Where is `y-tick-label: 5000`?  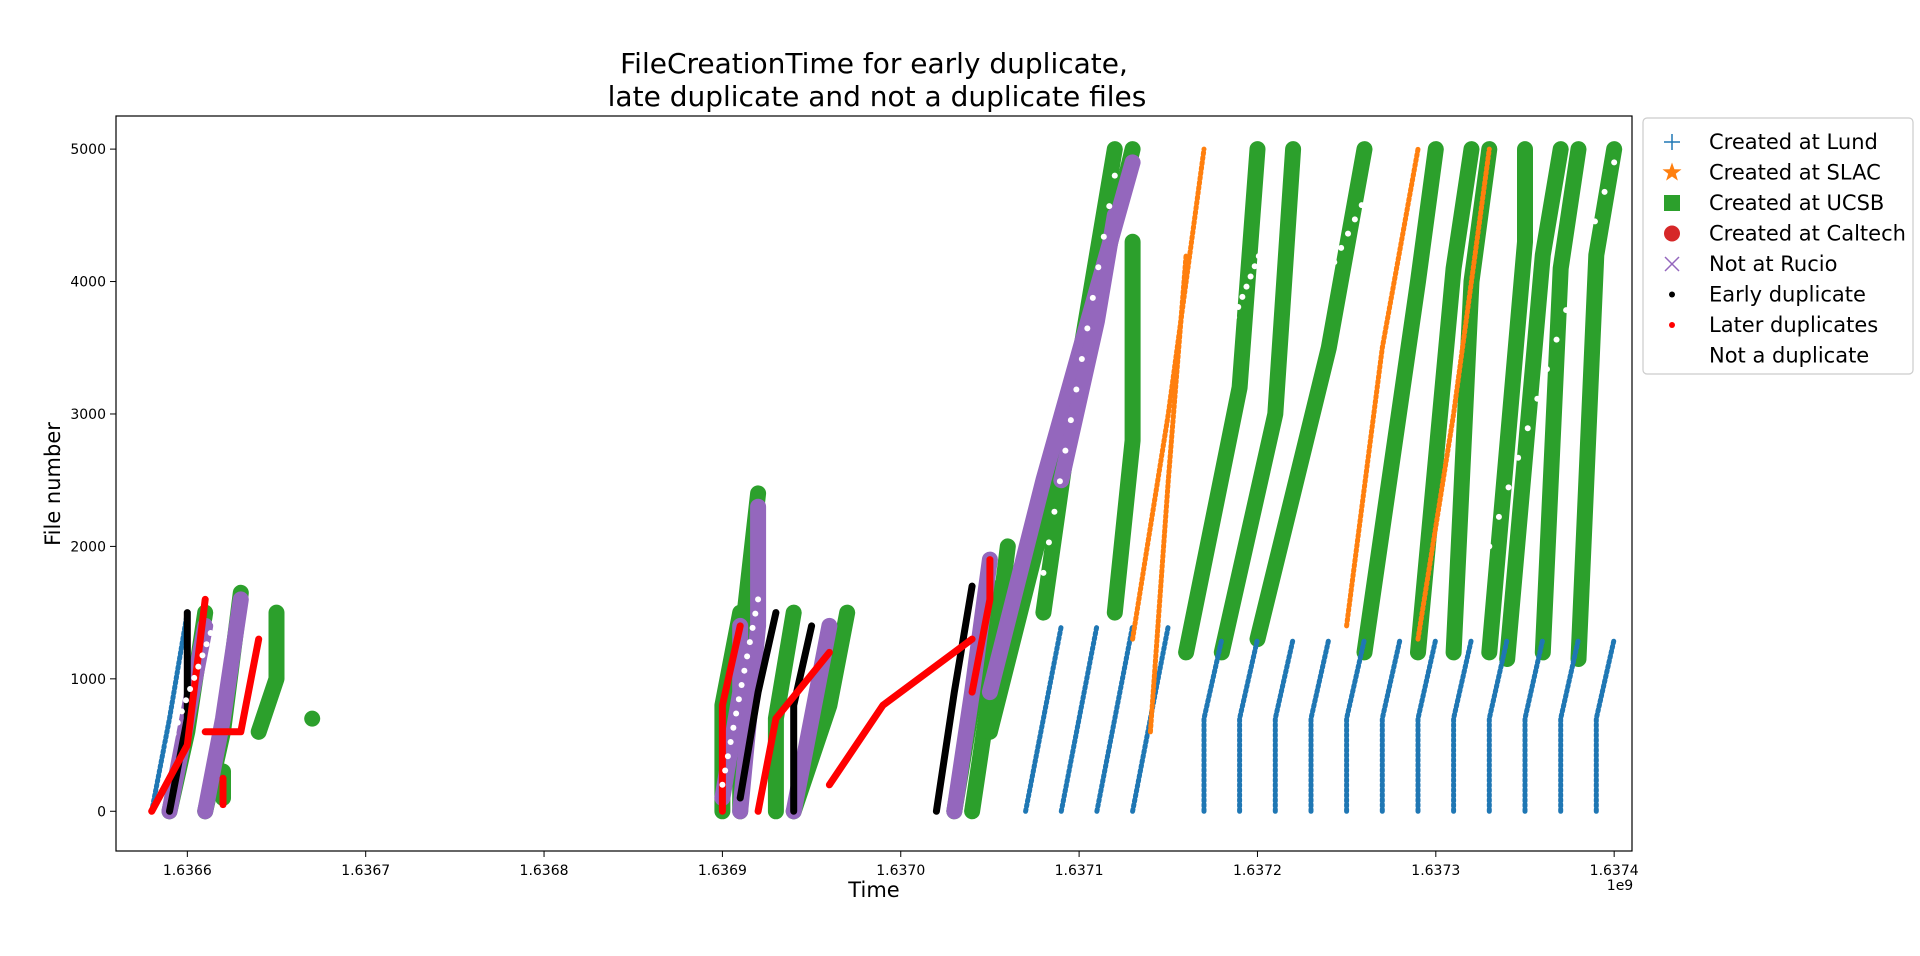
y-tick-label: 5000 is located at coordinates (88, 150).